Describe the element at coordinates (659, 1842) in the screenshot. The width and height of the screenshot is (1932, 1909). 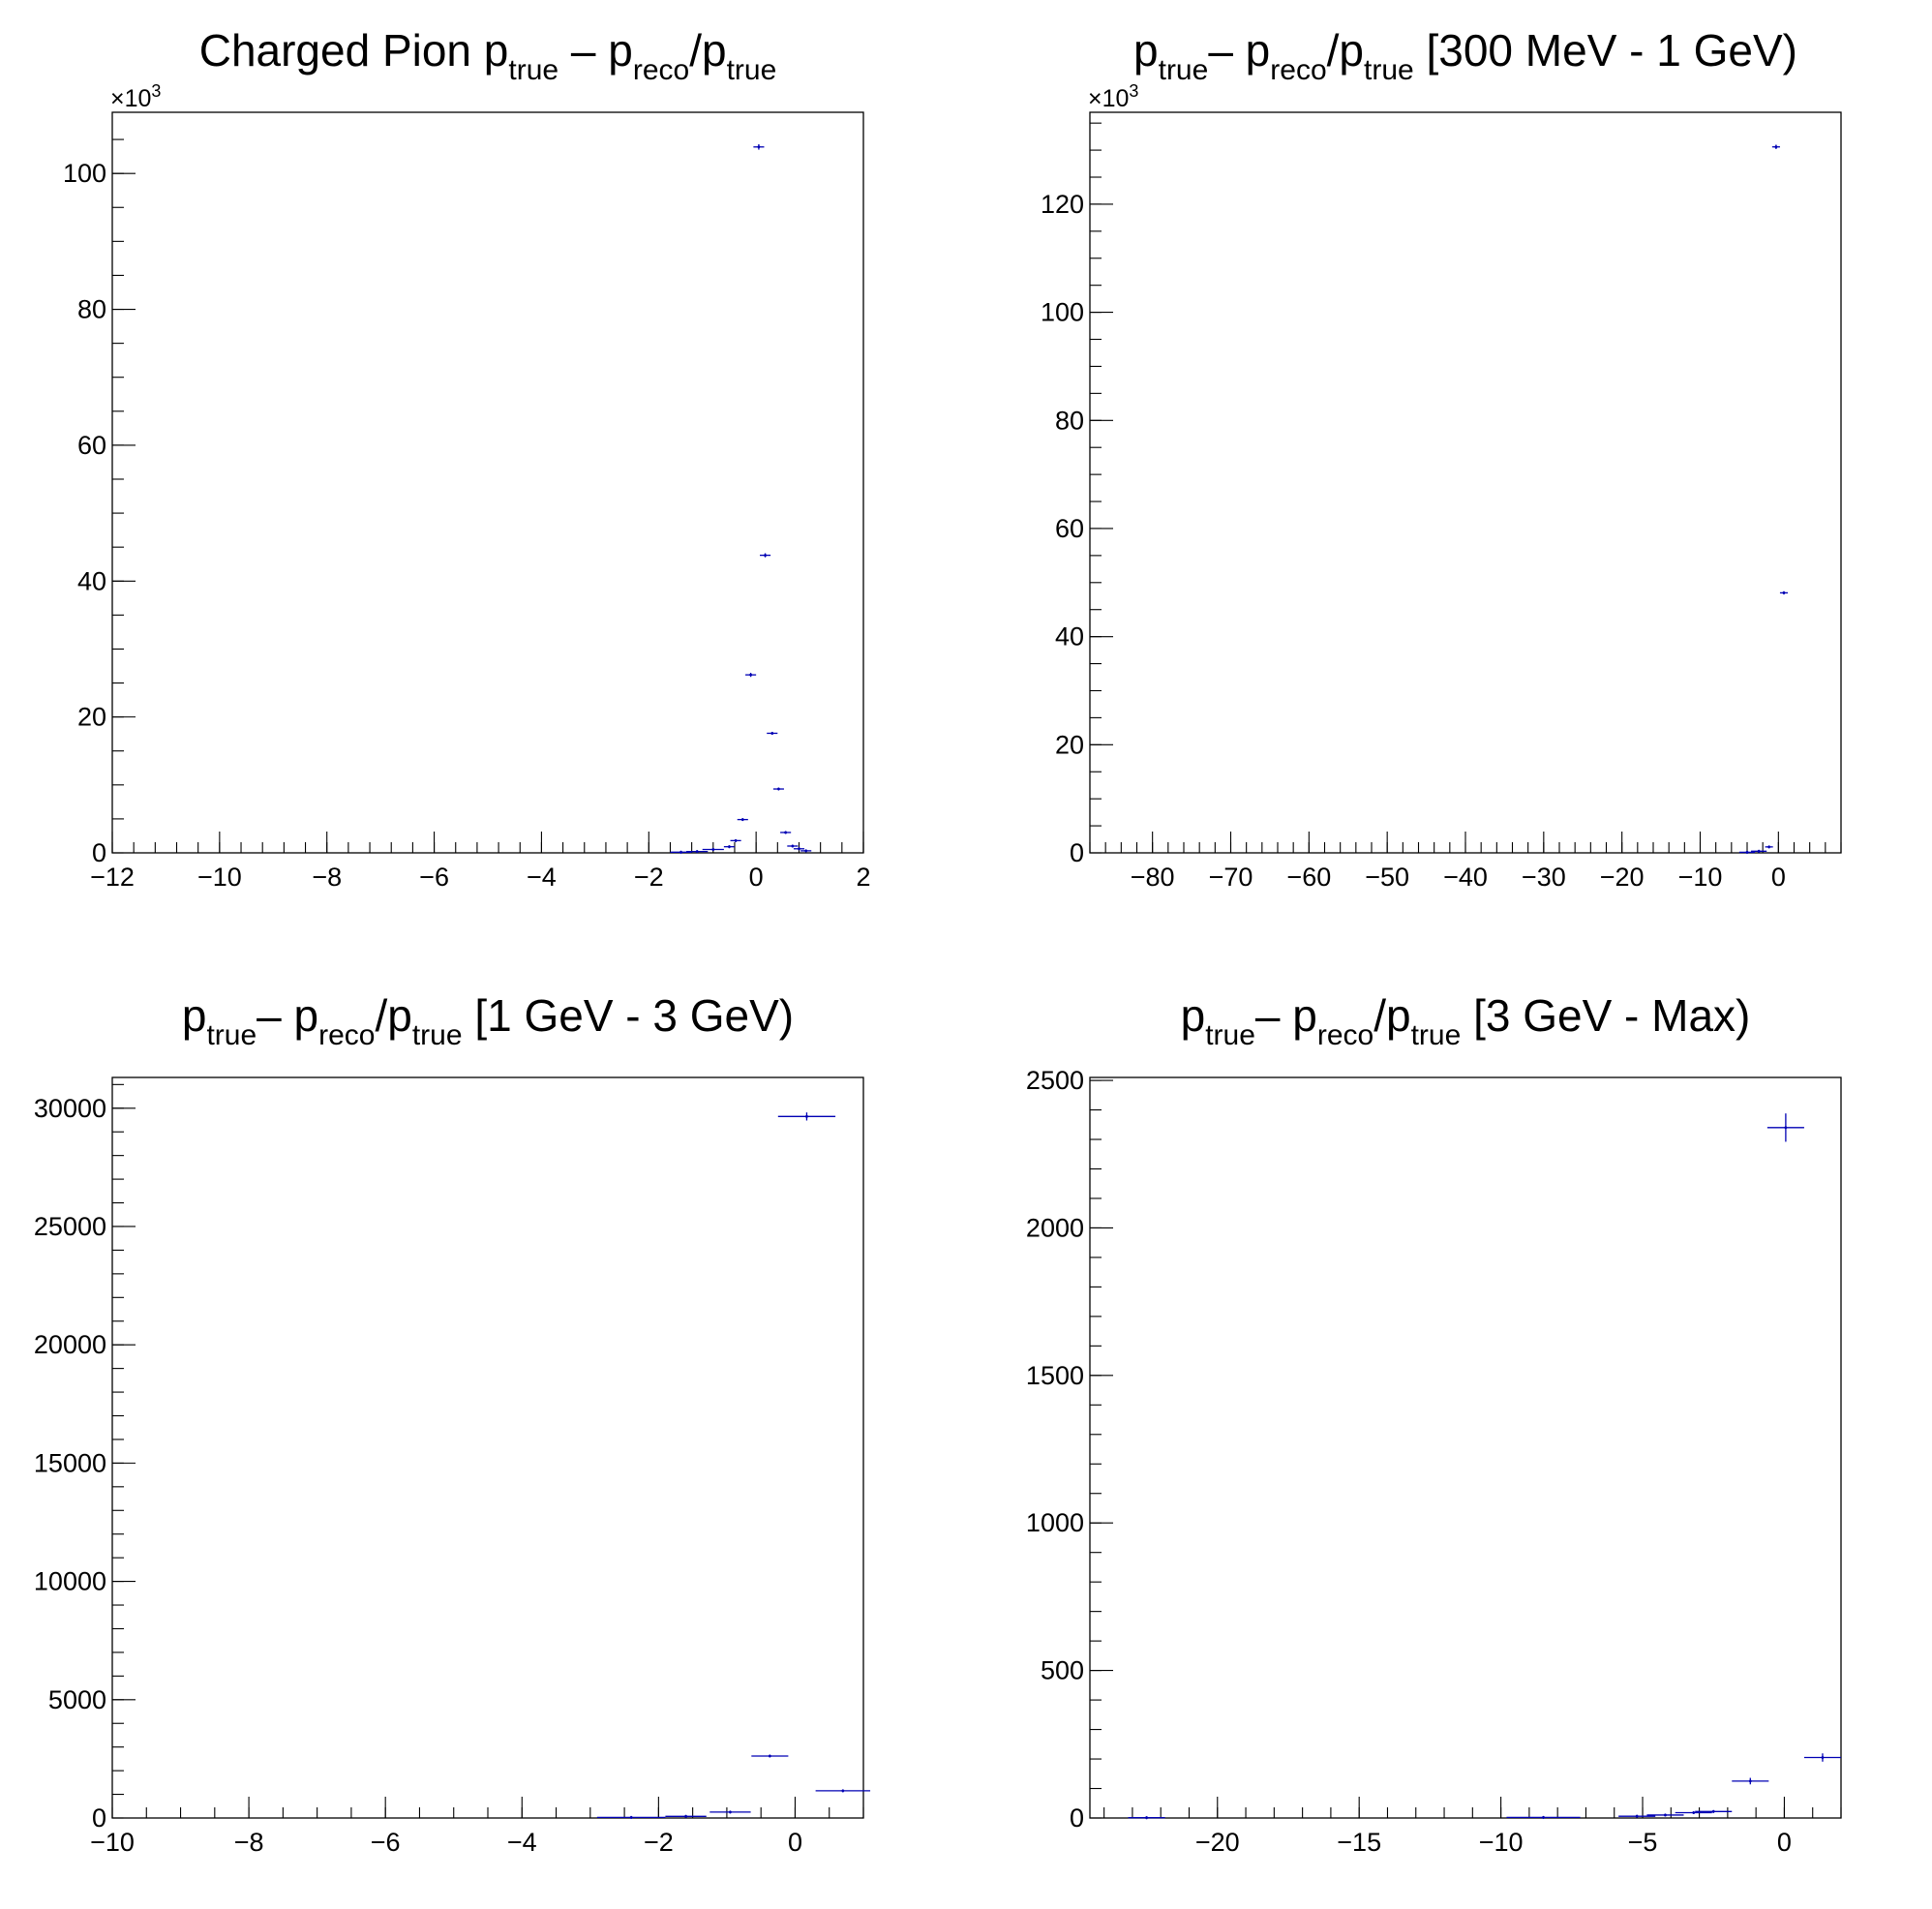
I see `x-tick-label: −2` at that location.